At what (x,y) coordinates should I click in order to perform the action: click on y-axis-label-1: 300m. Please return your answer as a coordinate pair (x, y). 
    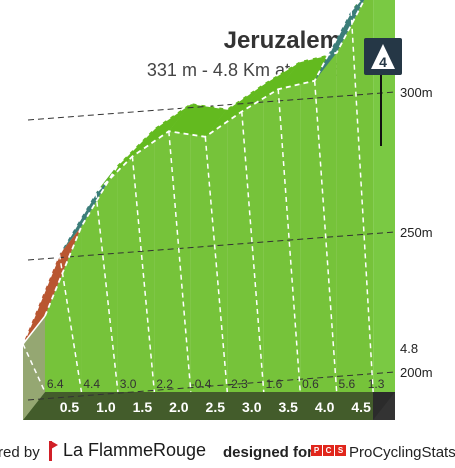
    Looking at the image, I should click on (416, 92).